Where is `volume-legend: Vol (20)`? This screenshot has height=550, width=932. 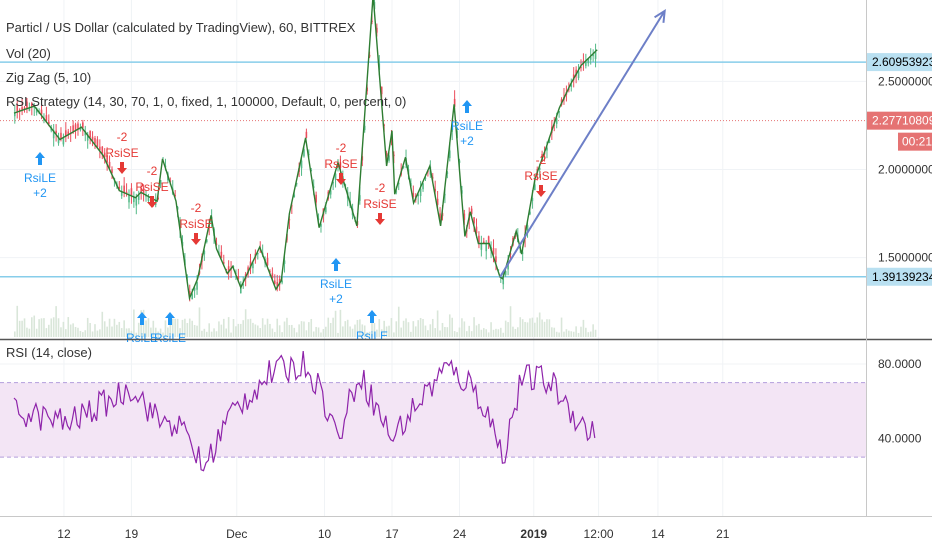 volume-legend: Vol (20) is located at coordinates (28, 53).